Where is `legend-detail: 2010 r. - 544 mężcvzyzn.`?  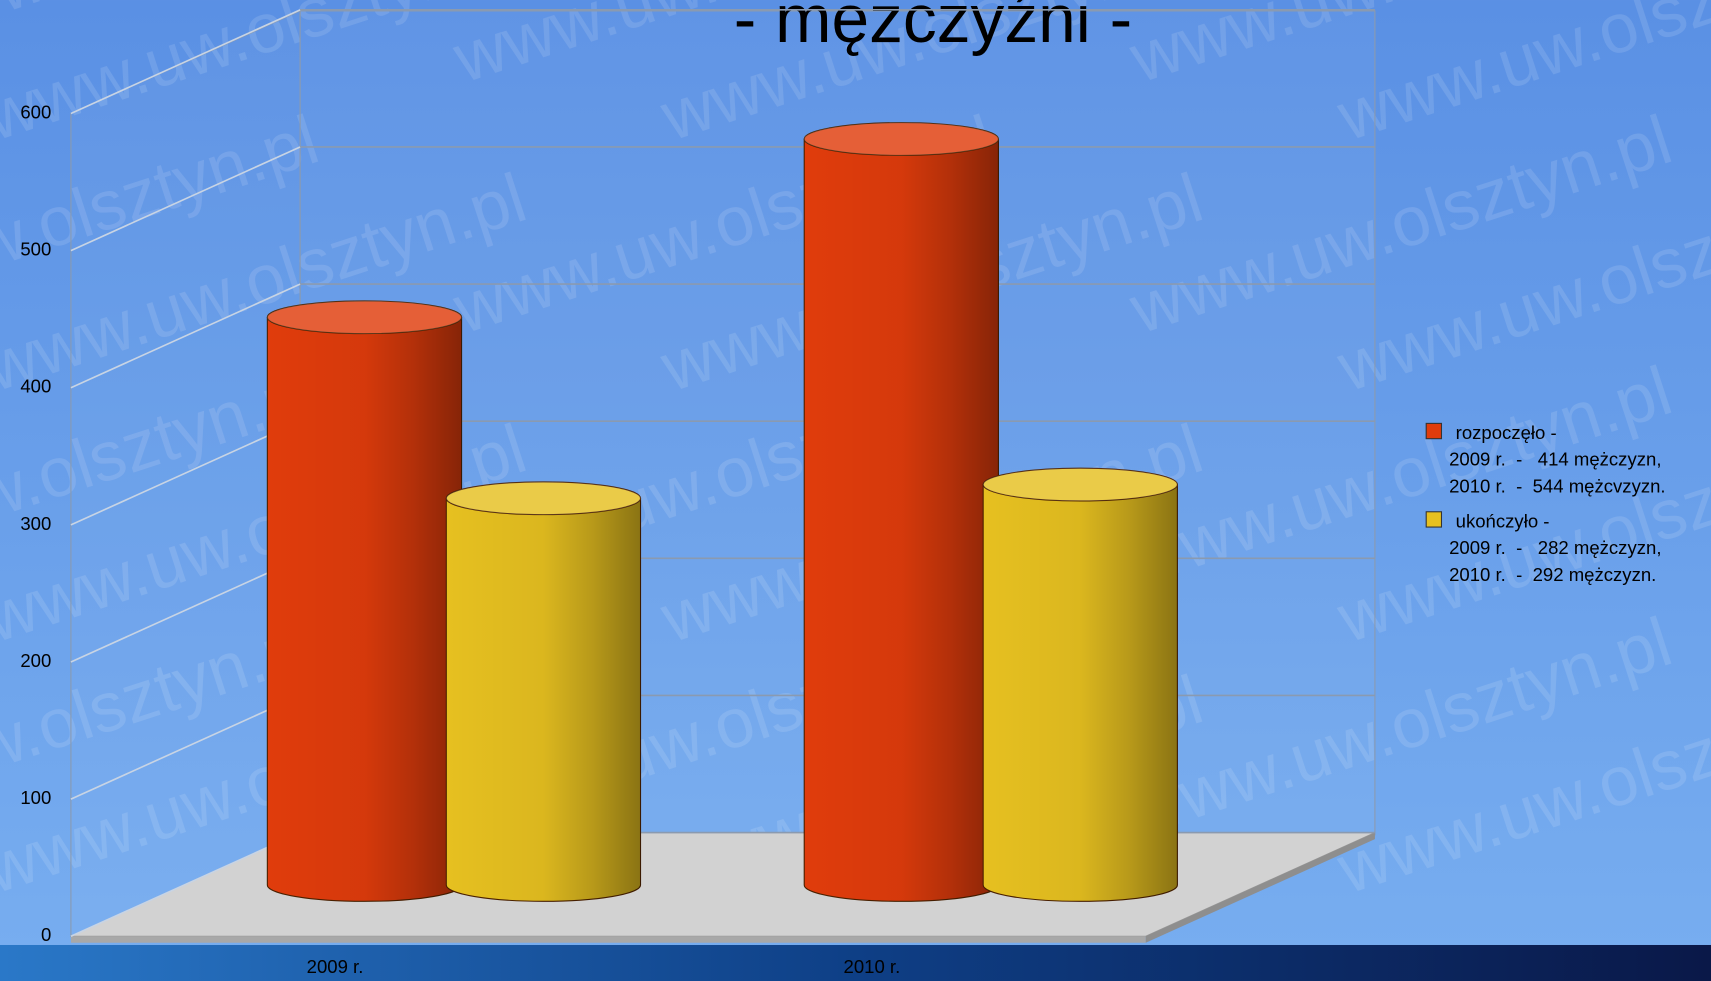 legend-detail: 2010 r. - 544 mężcvzyzn. is located at coordinates (1557, 486).